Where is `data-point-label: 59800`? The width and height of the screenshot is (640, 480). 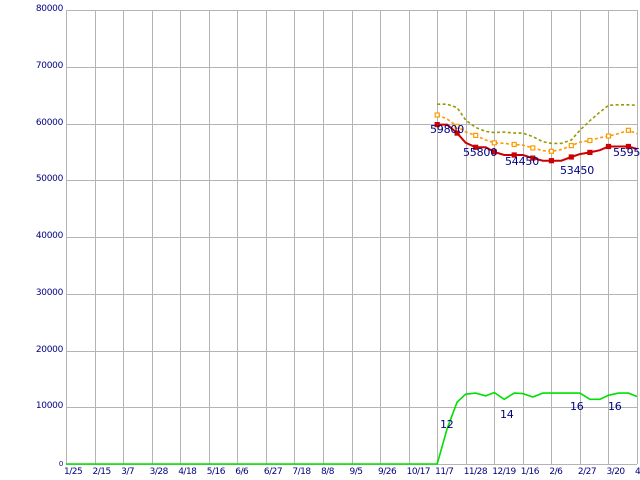 data-point-label: 59800 is located at coordinates (447, 129).